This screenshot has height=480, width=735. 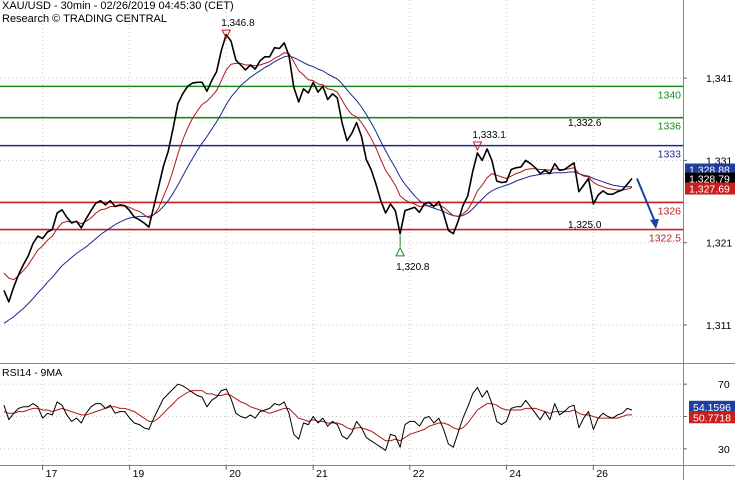 What do you see at coordinates (139, 474) in the screenshot?
I see `x-tick-label: 19` at bounding box center [139, 474].